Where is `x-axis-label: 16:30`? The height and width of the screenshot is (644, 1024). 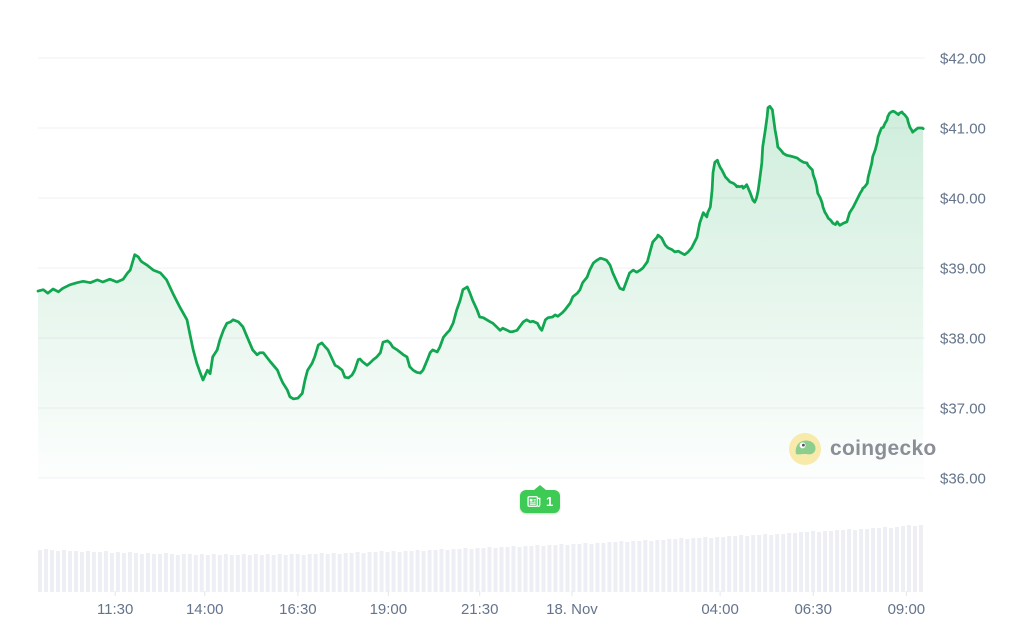
x-axis-label: 16:30 is located at coordinates (298, 609).